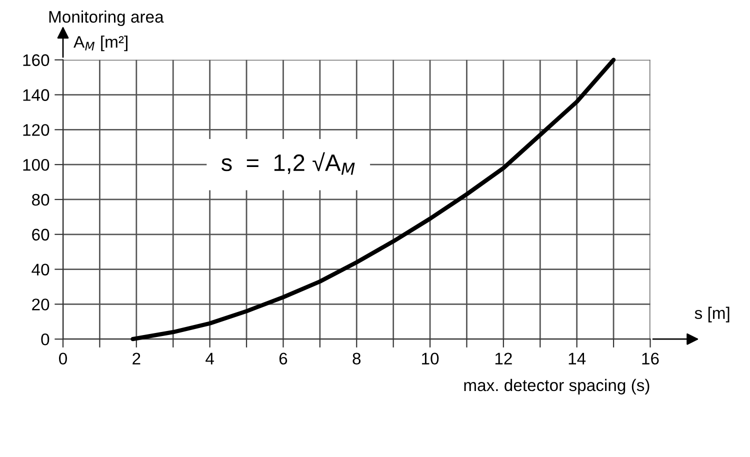 This screenshot has height=457, width=750. I want to click on y-tick-label: 120, so click(36, 130).